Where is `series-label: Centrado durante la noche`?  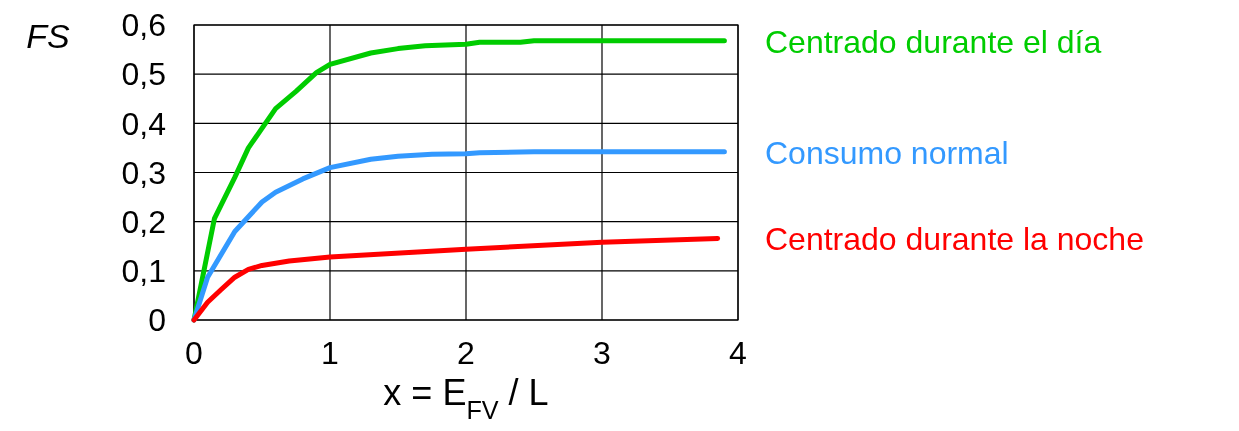 series-label: Centrado durante la noche is located at coordinates (954, 239).